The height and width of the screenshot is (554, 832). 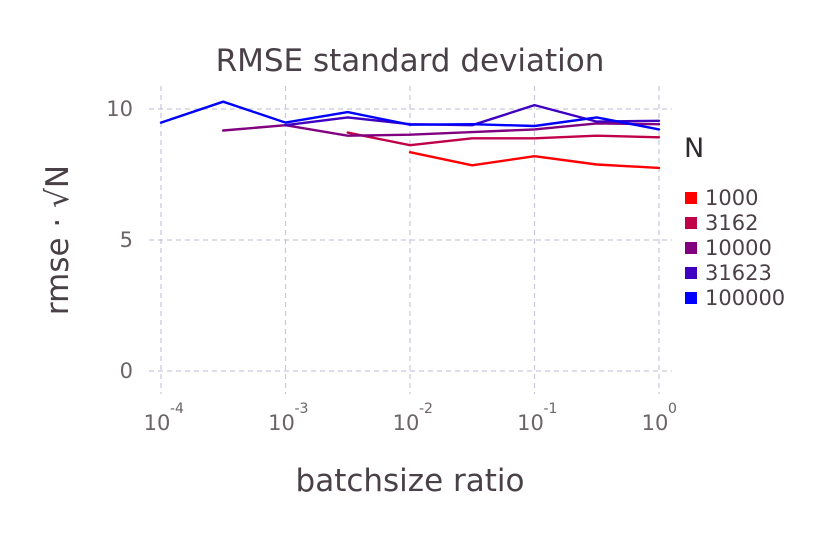 What do you see at coordinates (745, 298) in the screenshot?
I see `legend-entry: 100000` at bounding box center [745, 298].